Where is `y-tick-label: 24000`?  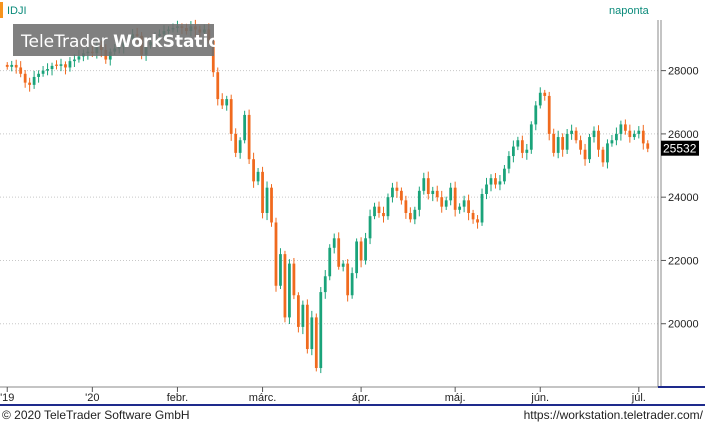
y-tick-label: 24000 is located at coordinates (683, 198).